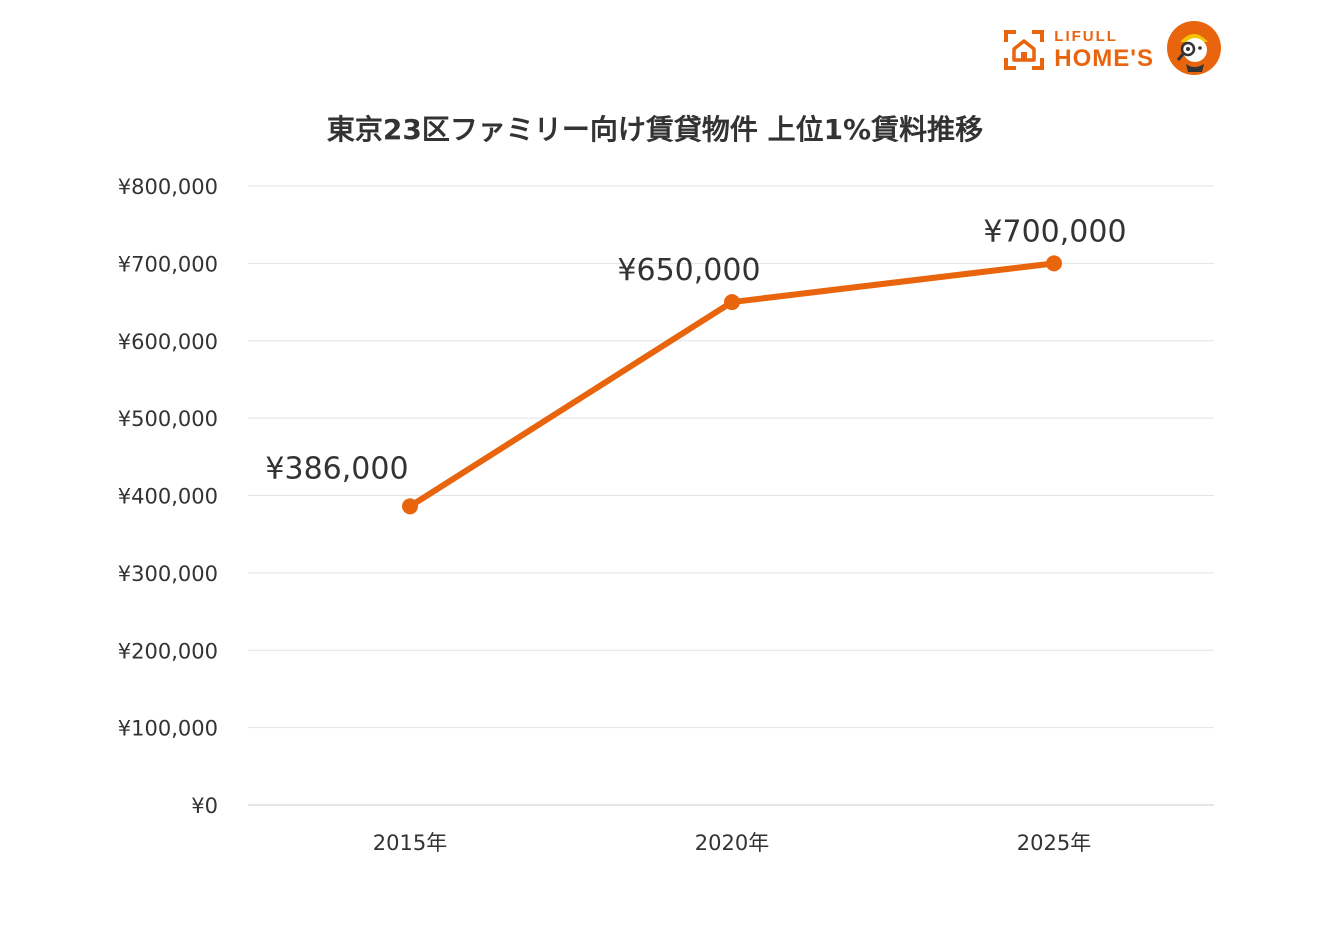 The height and width of the screenshot is (940, 1317). Describe the element at coordinates (168, 651) in the screenshot. I see `y-tick-label: ¥200,000` at that location.